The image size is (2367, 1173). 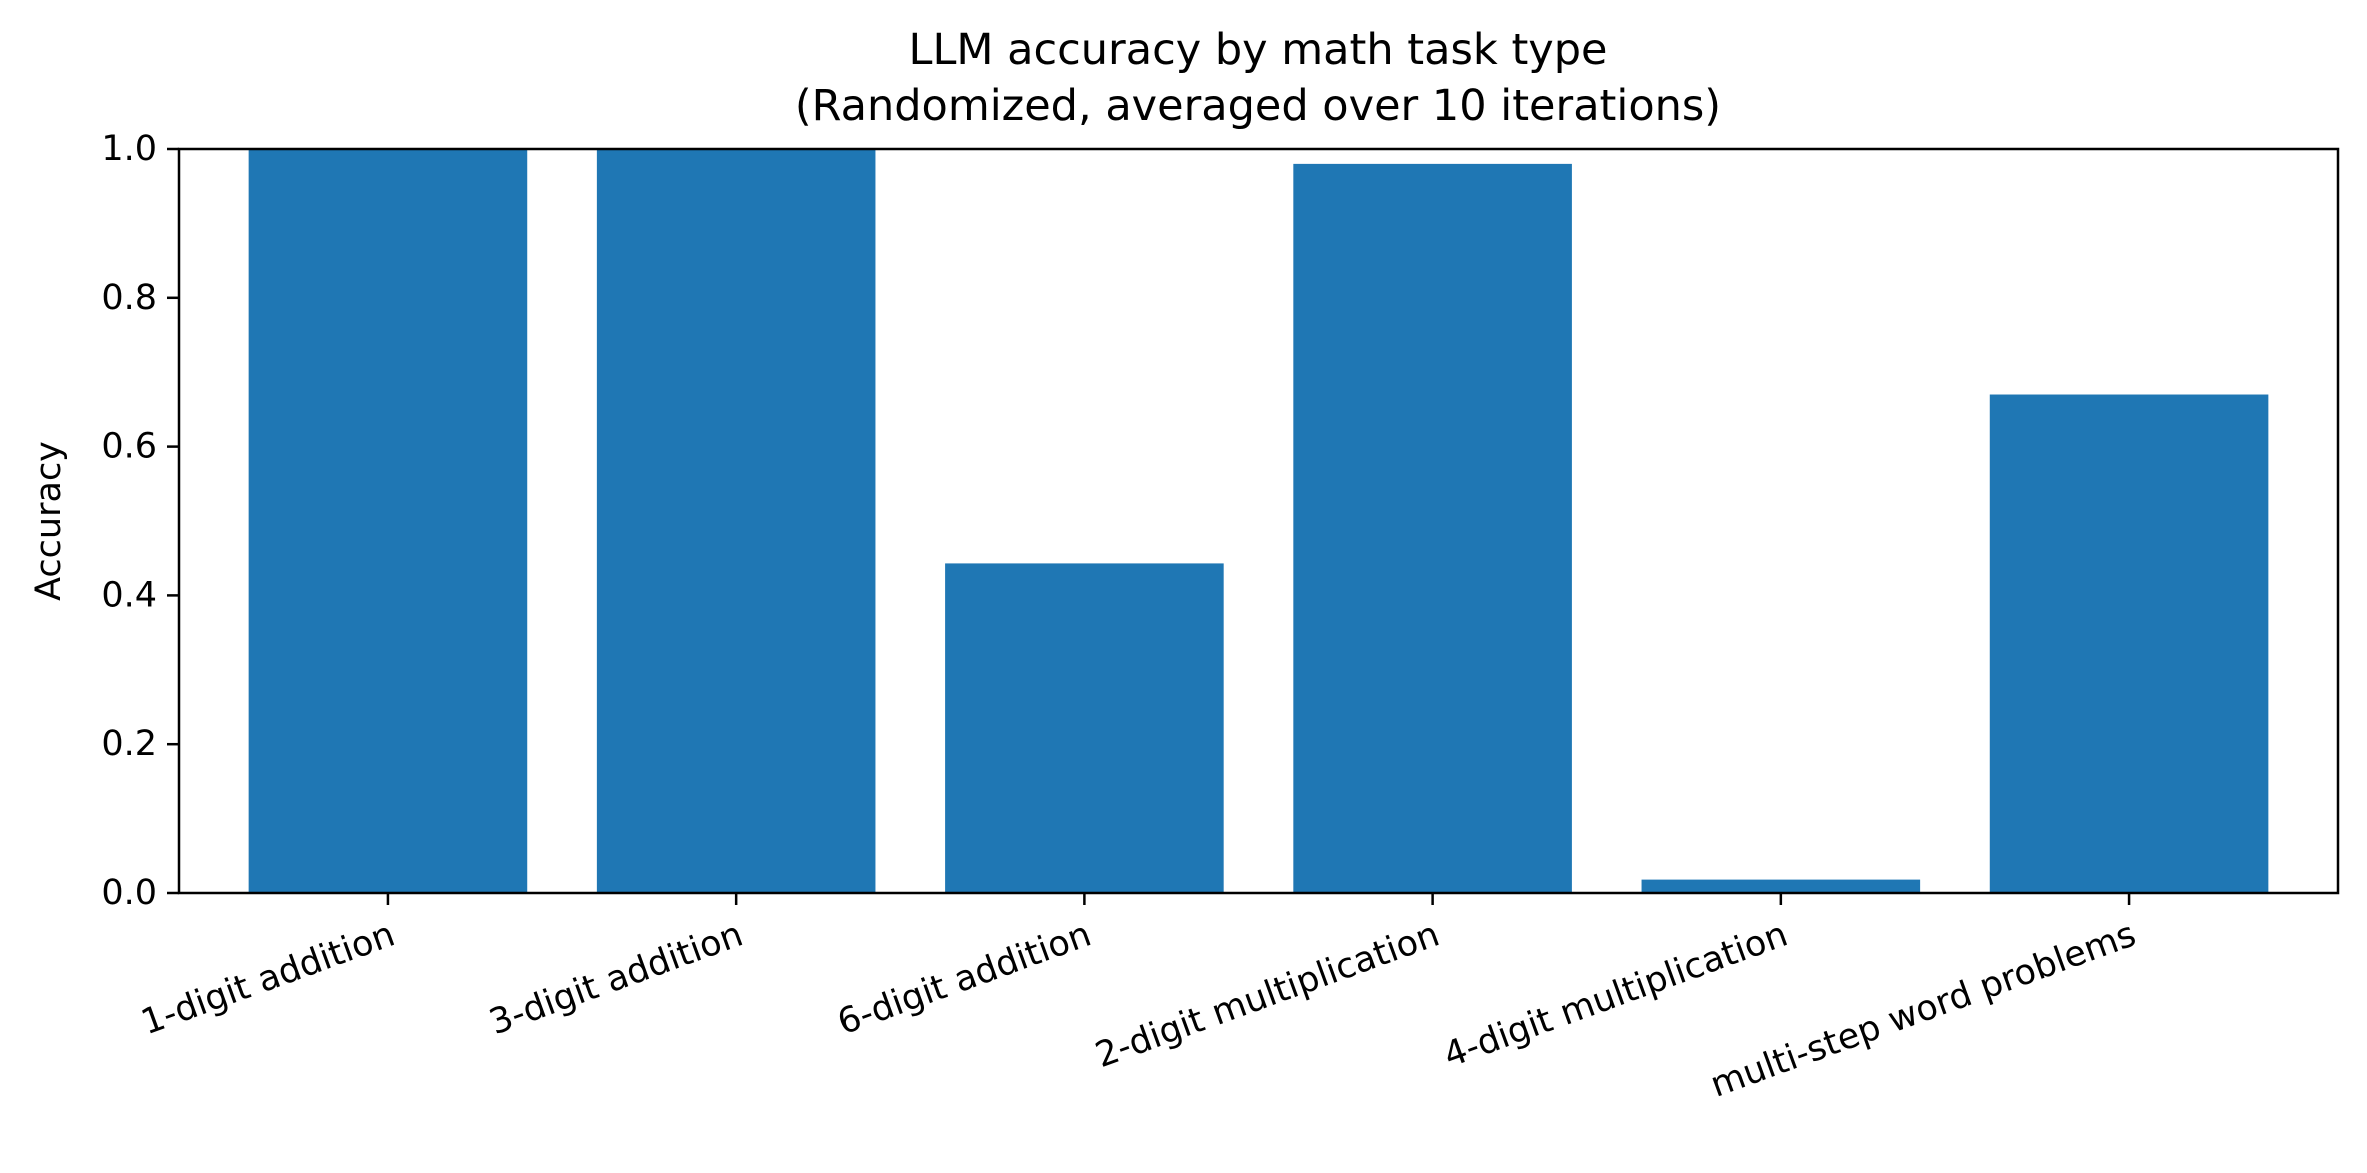 What do you see at coordinates (965, 979) in the screenshot?
I see `x-tick-label: 6-digit addition` at bounding box center [965, 979].